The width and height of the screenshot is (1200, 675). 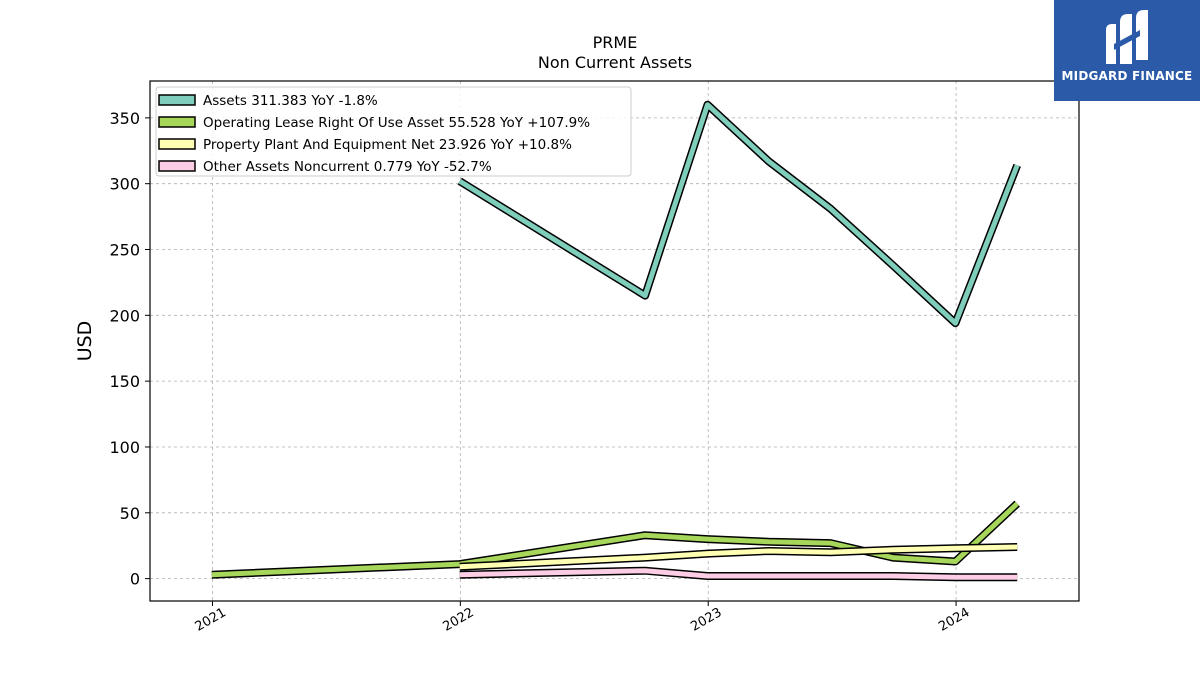 What do you see at coordinates (738, 557) in the screenshot?
I see `series-line-property-plant-and-equipment-net` at bounding box center [738, 557].